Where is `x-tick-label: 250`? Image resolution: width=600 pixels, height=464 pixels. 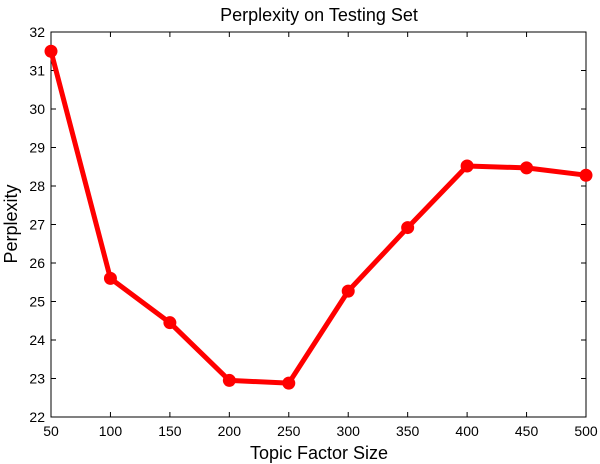
x-tick-label: 250 is located at coordinates (289, 431).